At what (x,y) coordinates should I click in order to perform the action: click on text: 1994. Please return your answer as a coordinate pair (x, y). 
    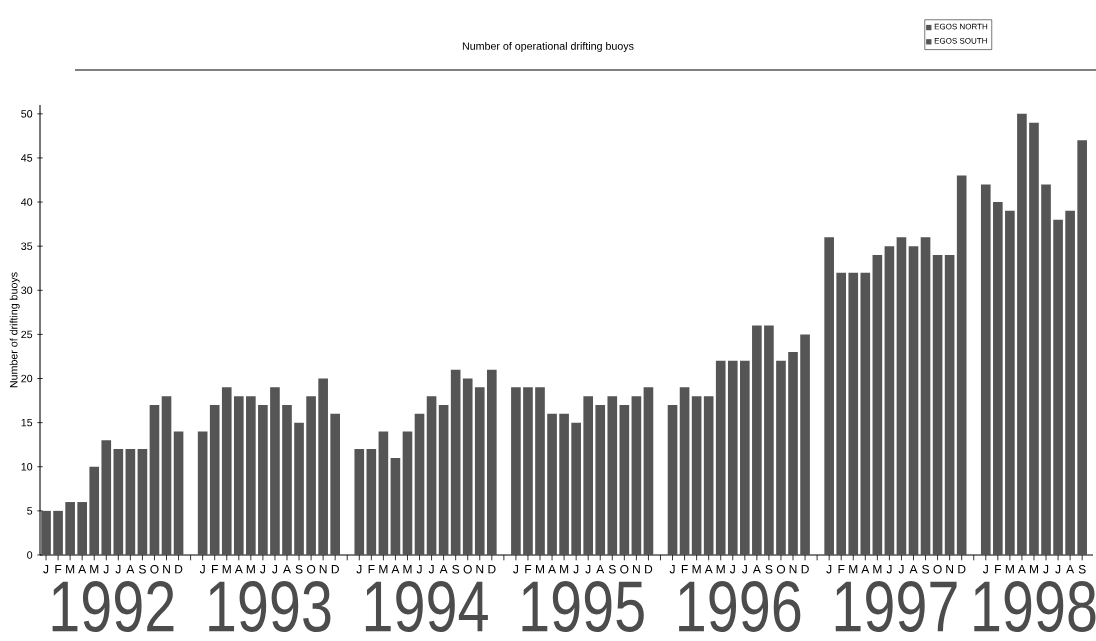
    Looking at the image, I should click on (426, 607).